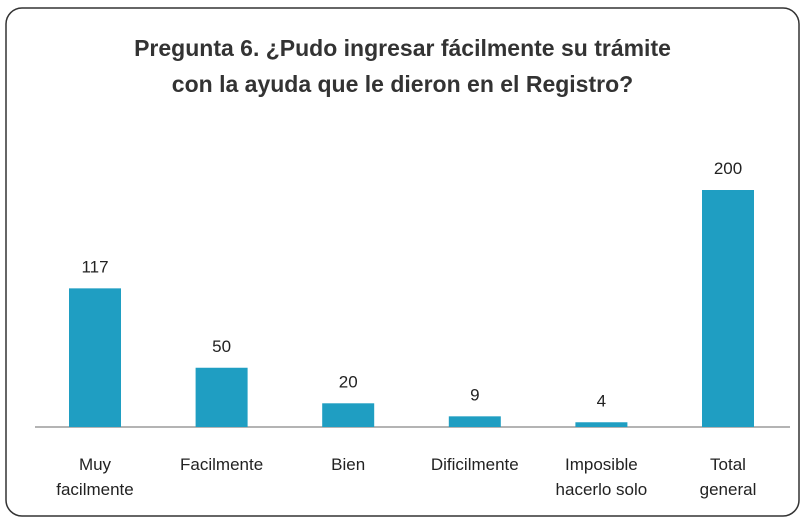 This screenshot has height=525, width=805. Describe the element at coordinates (94, 266) in the screenshot. I see `data-label: 117` at that location.